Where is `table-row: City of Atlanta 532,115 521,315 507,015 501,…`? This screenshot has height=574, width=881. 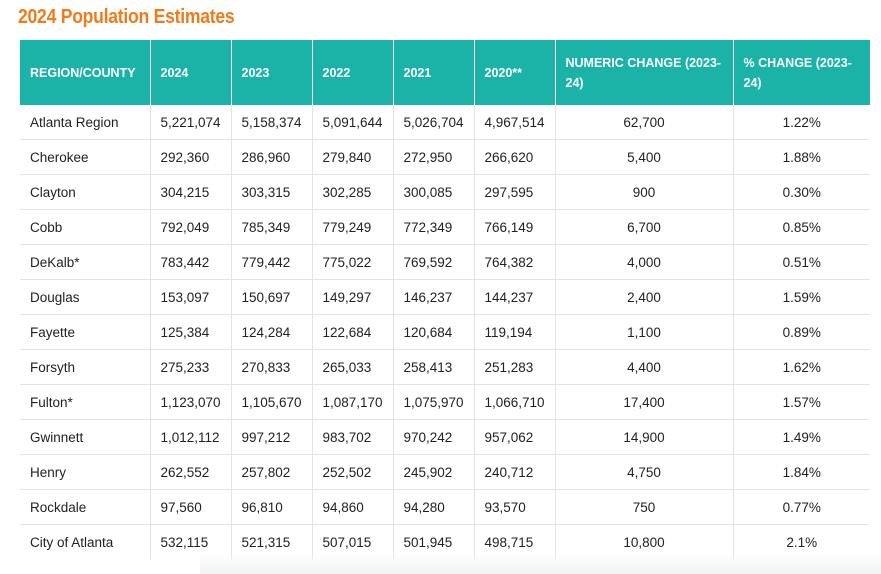
table-row: City of Atlanta 532,115 521,315 507,015 501,… is located at coordinates (445, 541).